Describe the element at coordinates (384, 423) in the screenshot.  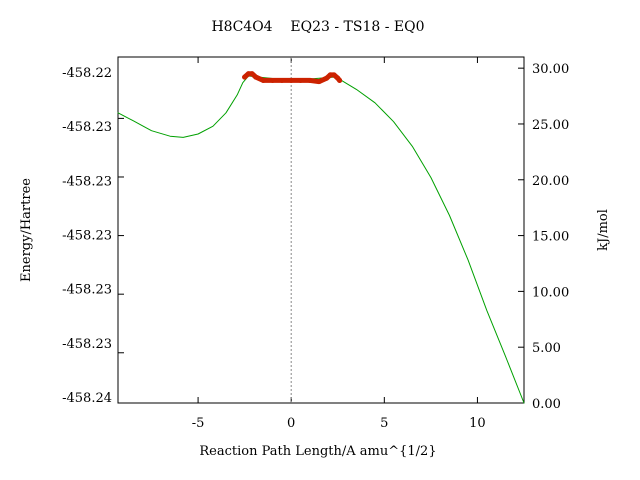
I see `x-tick-label: 5` at that location.